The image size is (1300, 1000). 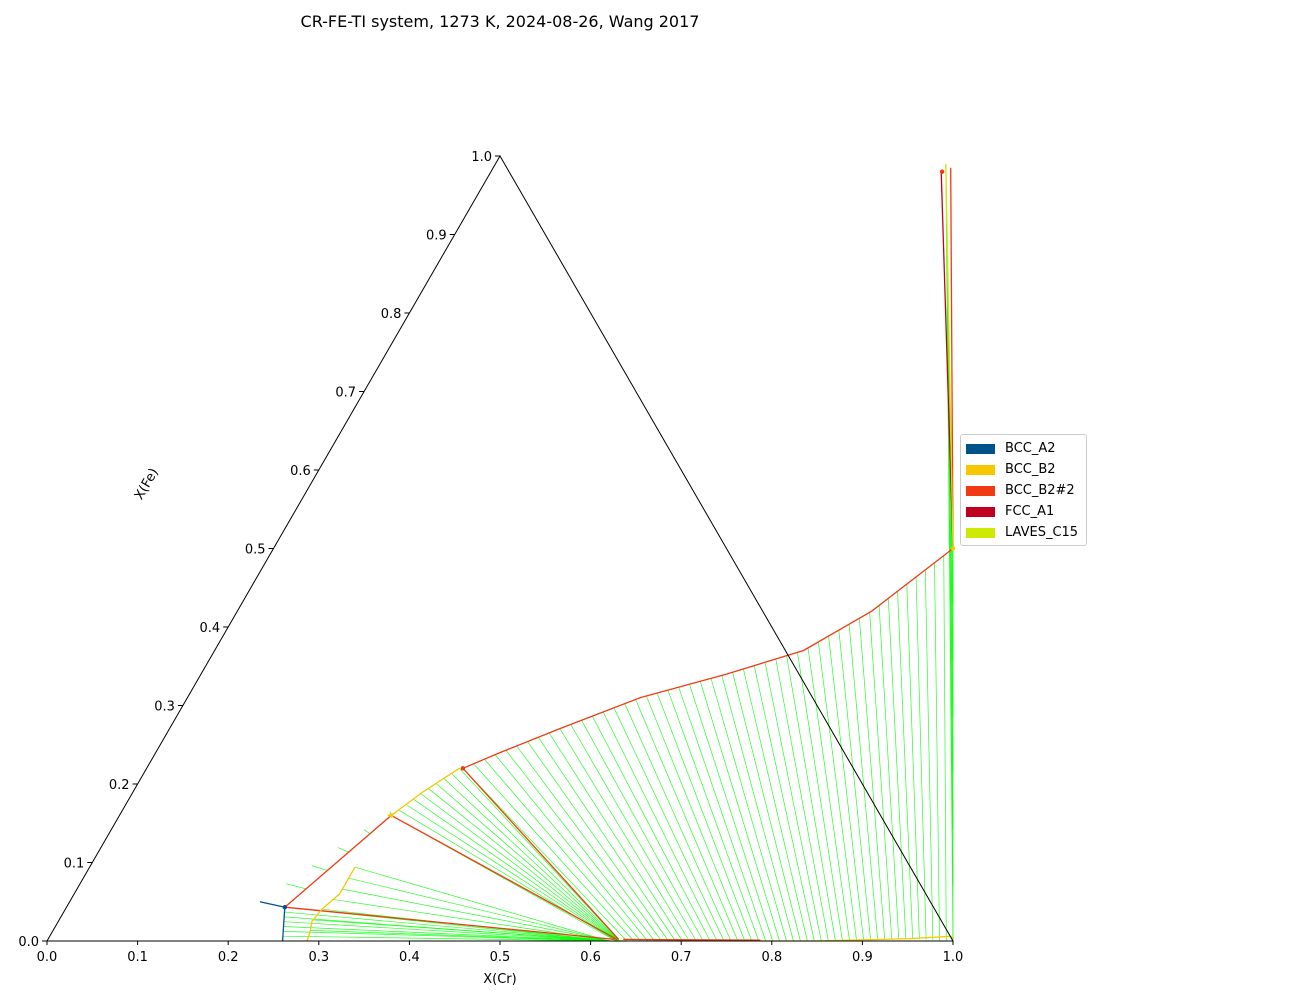 What do you see at coordinates (500, 957) in the screenshot?
I see `x-tick-label: 0.5` at bounding box center [500, 957].